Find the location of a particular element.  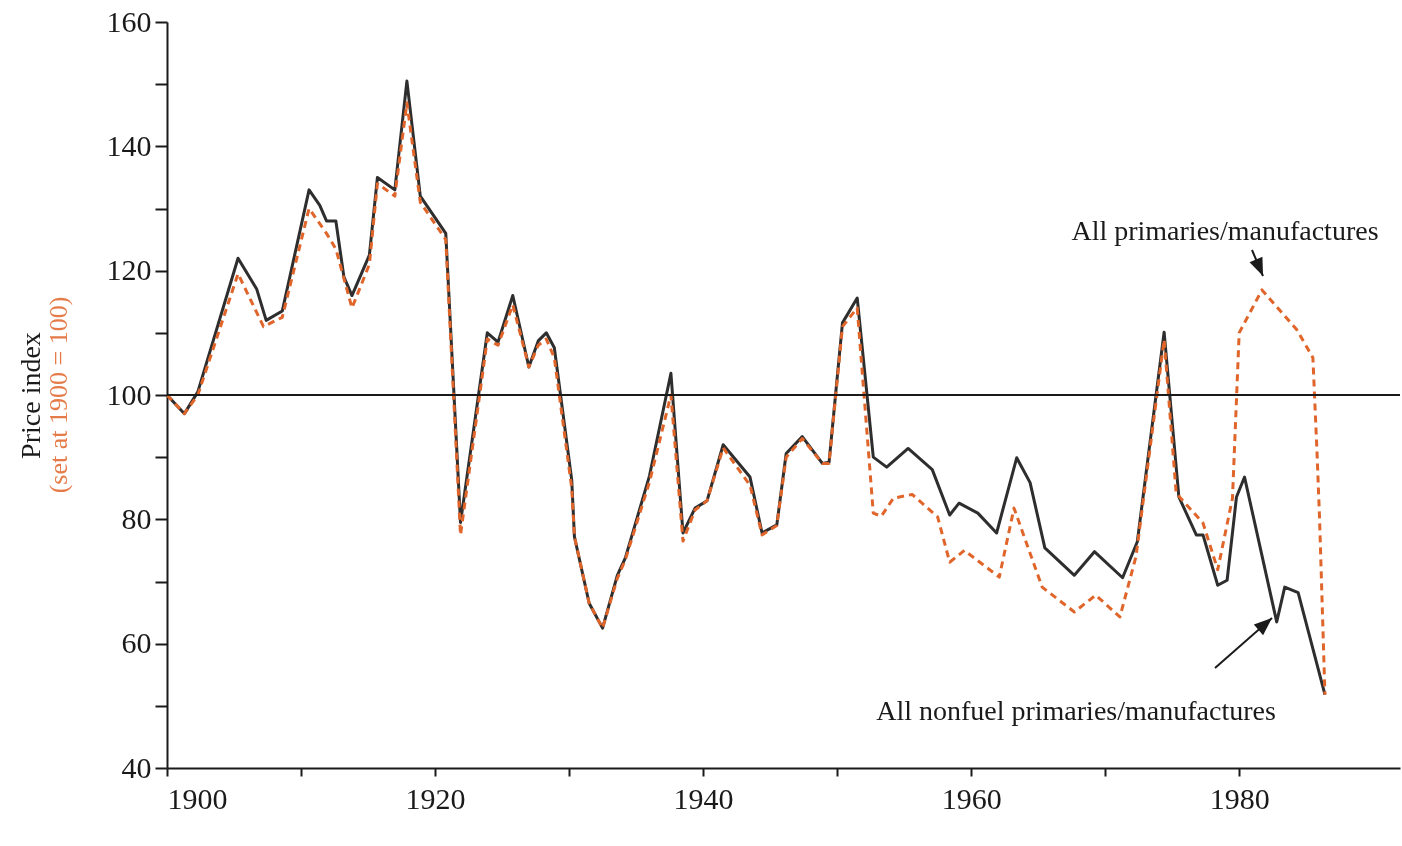

y-tick-label: 40 is located at coordinates (136, 767).